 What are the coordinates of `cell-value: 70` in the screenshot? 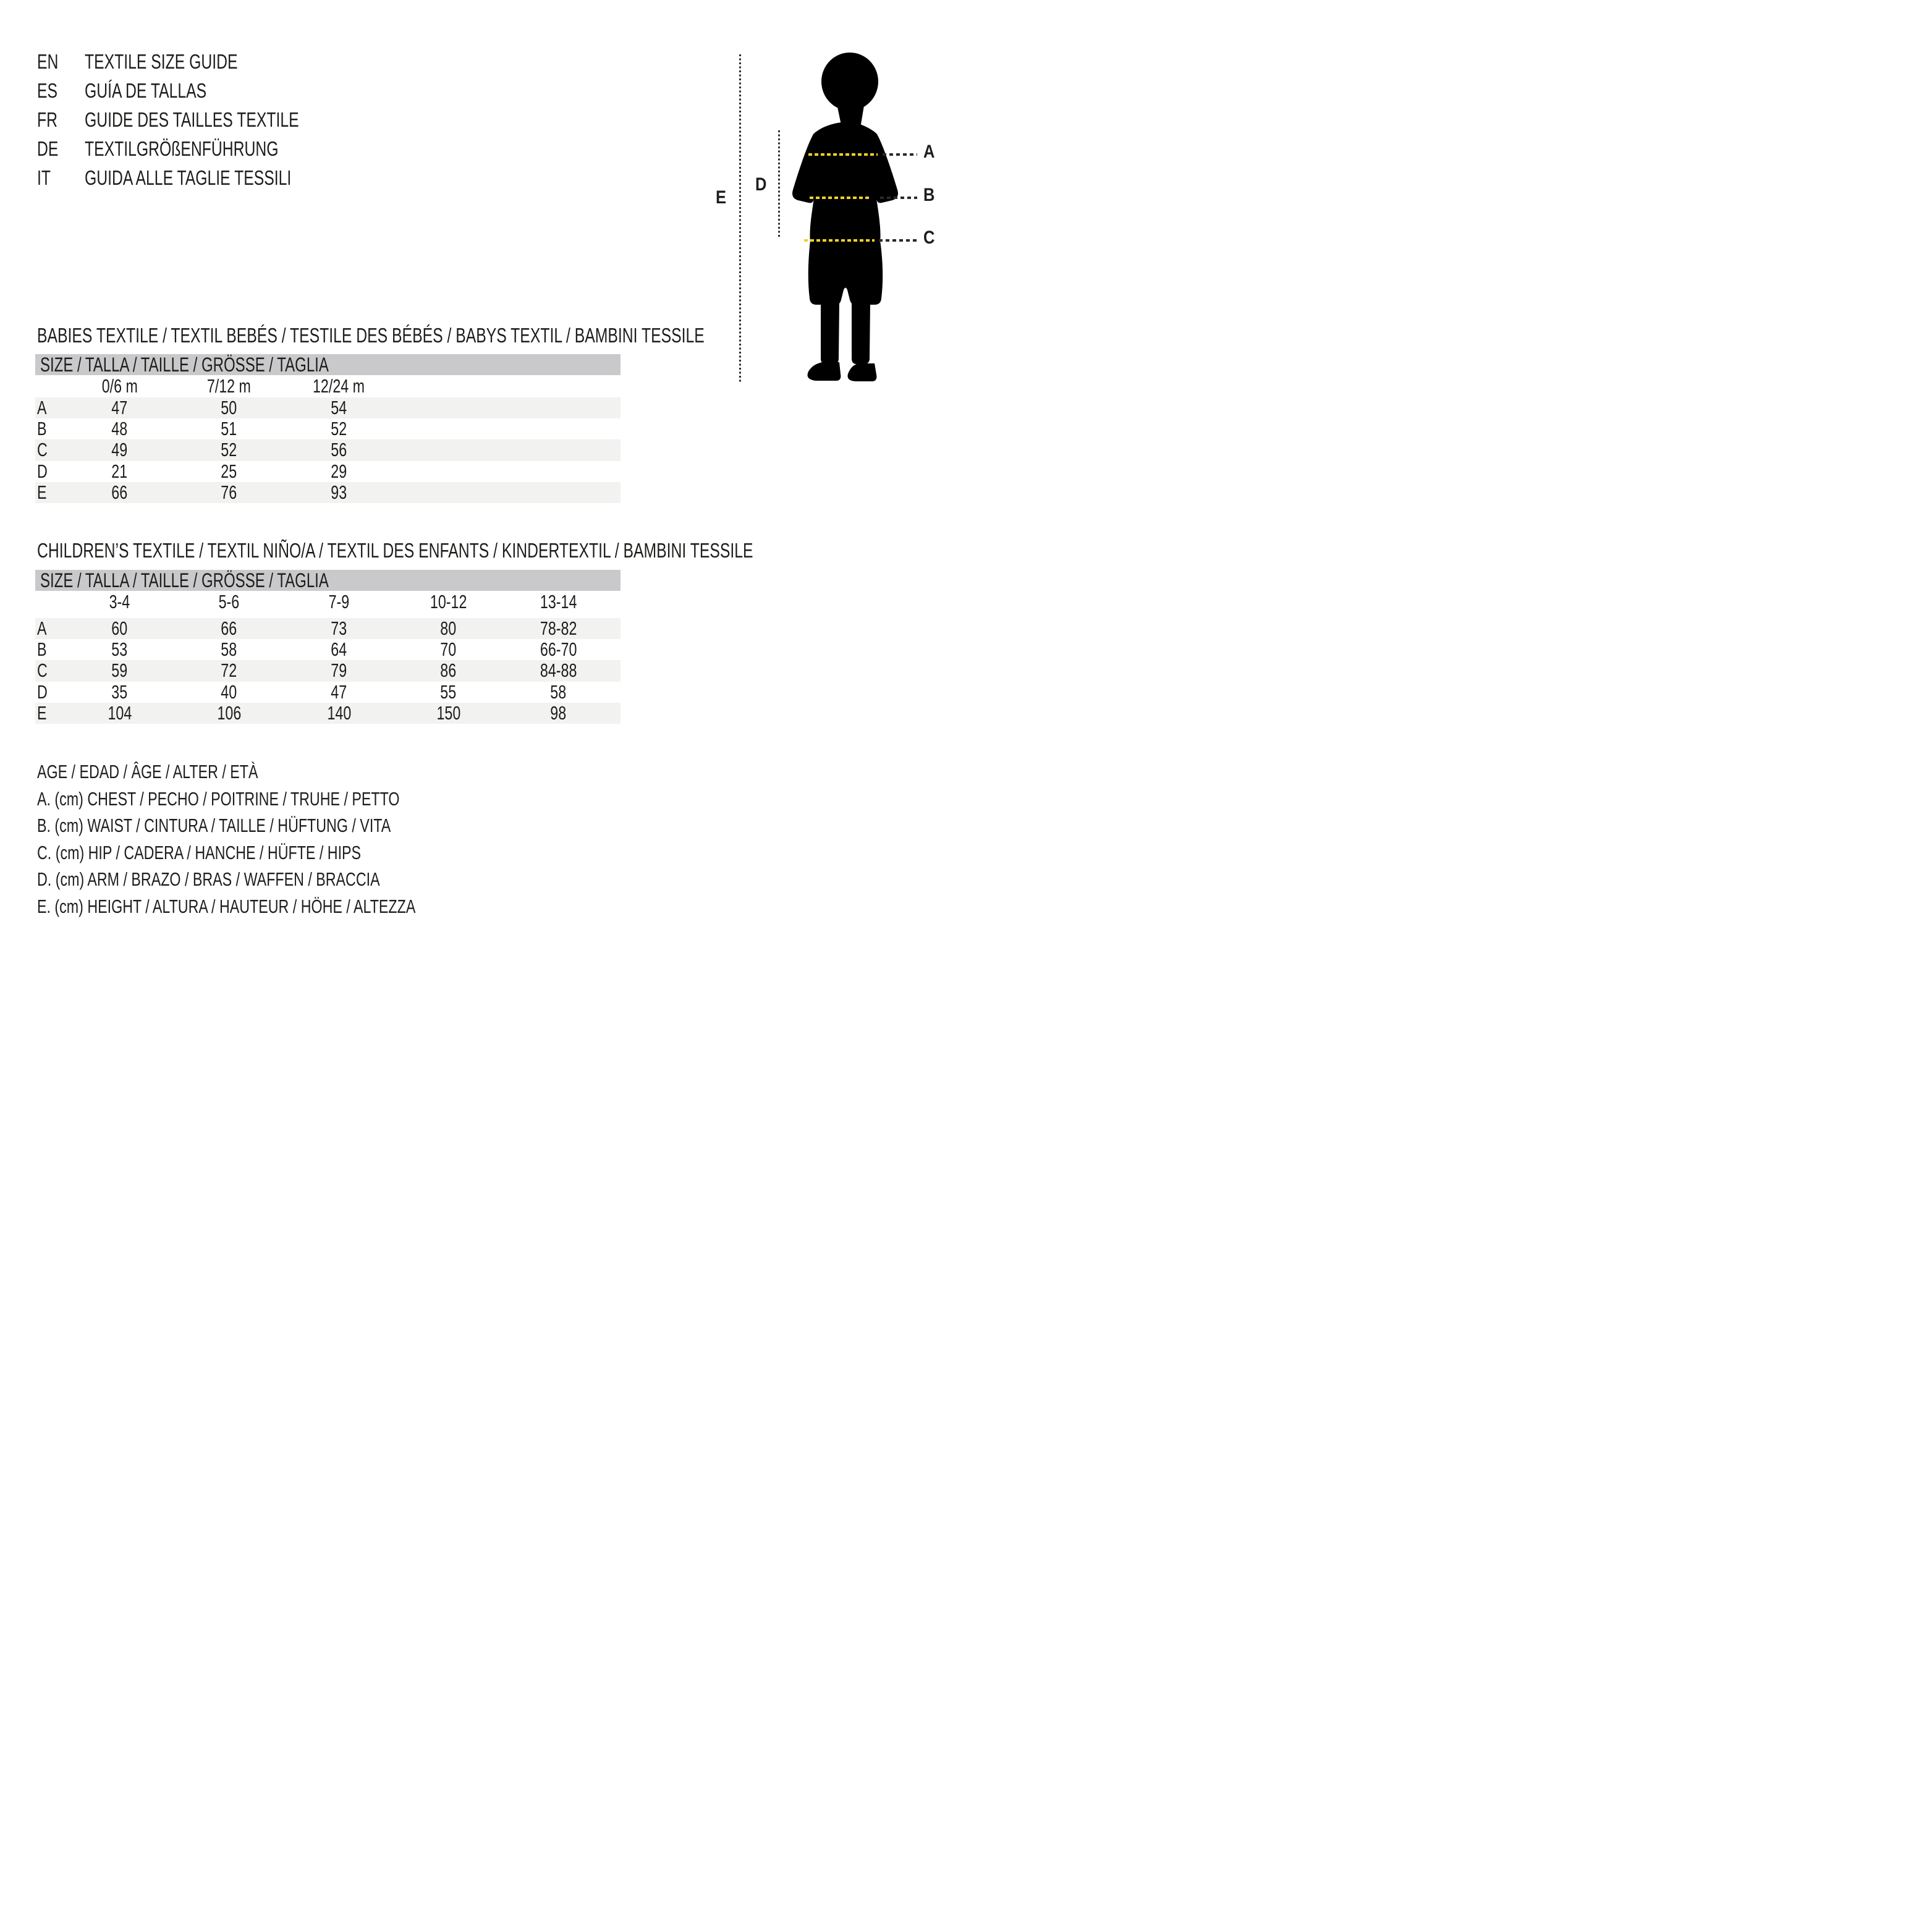 It's located at (448, 649).